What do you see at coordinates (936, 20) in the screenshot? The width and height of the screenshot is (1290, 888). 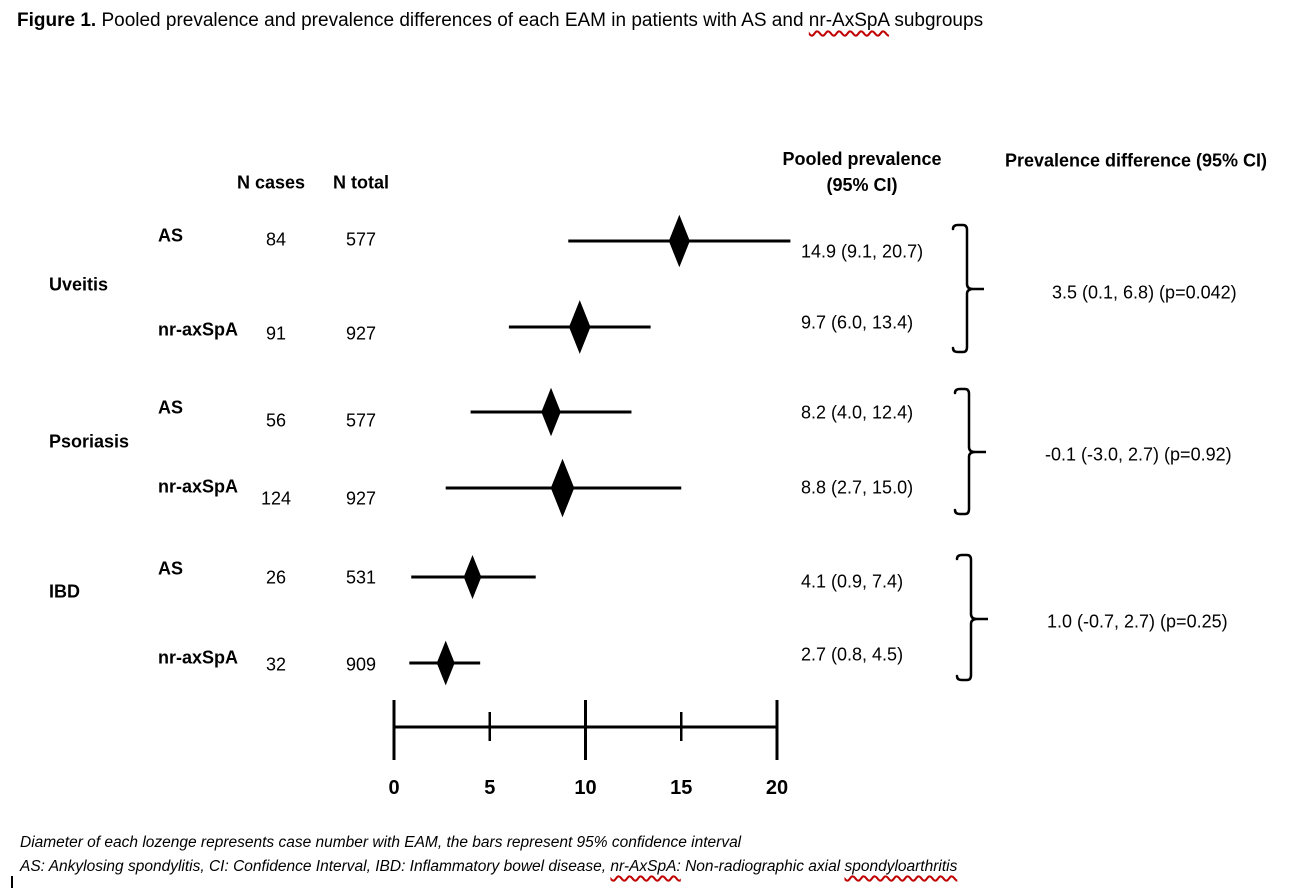 I see `title-text-after: subgroups` at bounding box center [936, 20].